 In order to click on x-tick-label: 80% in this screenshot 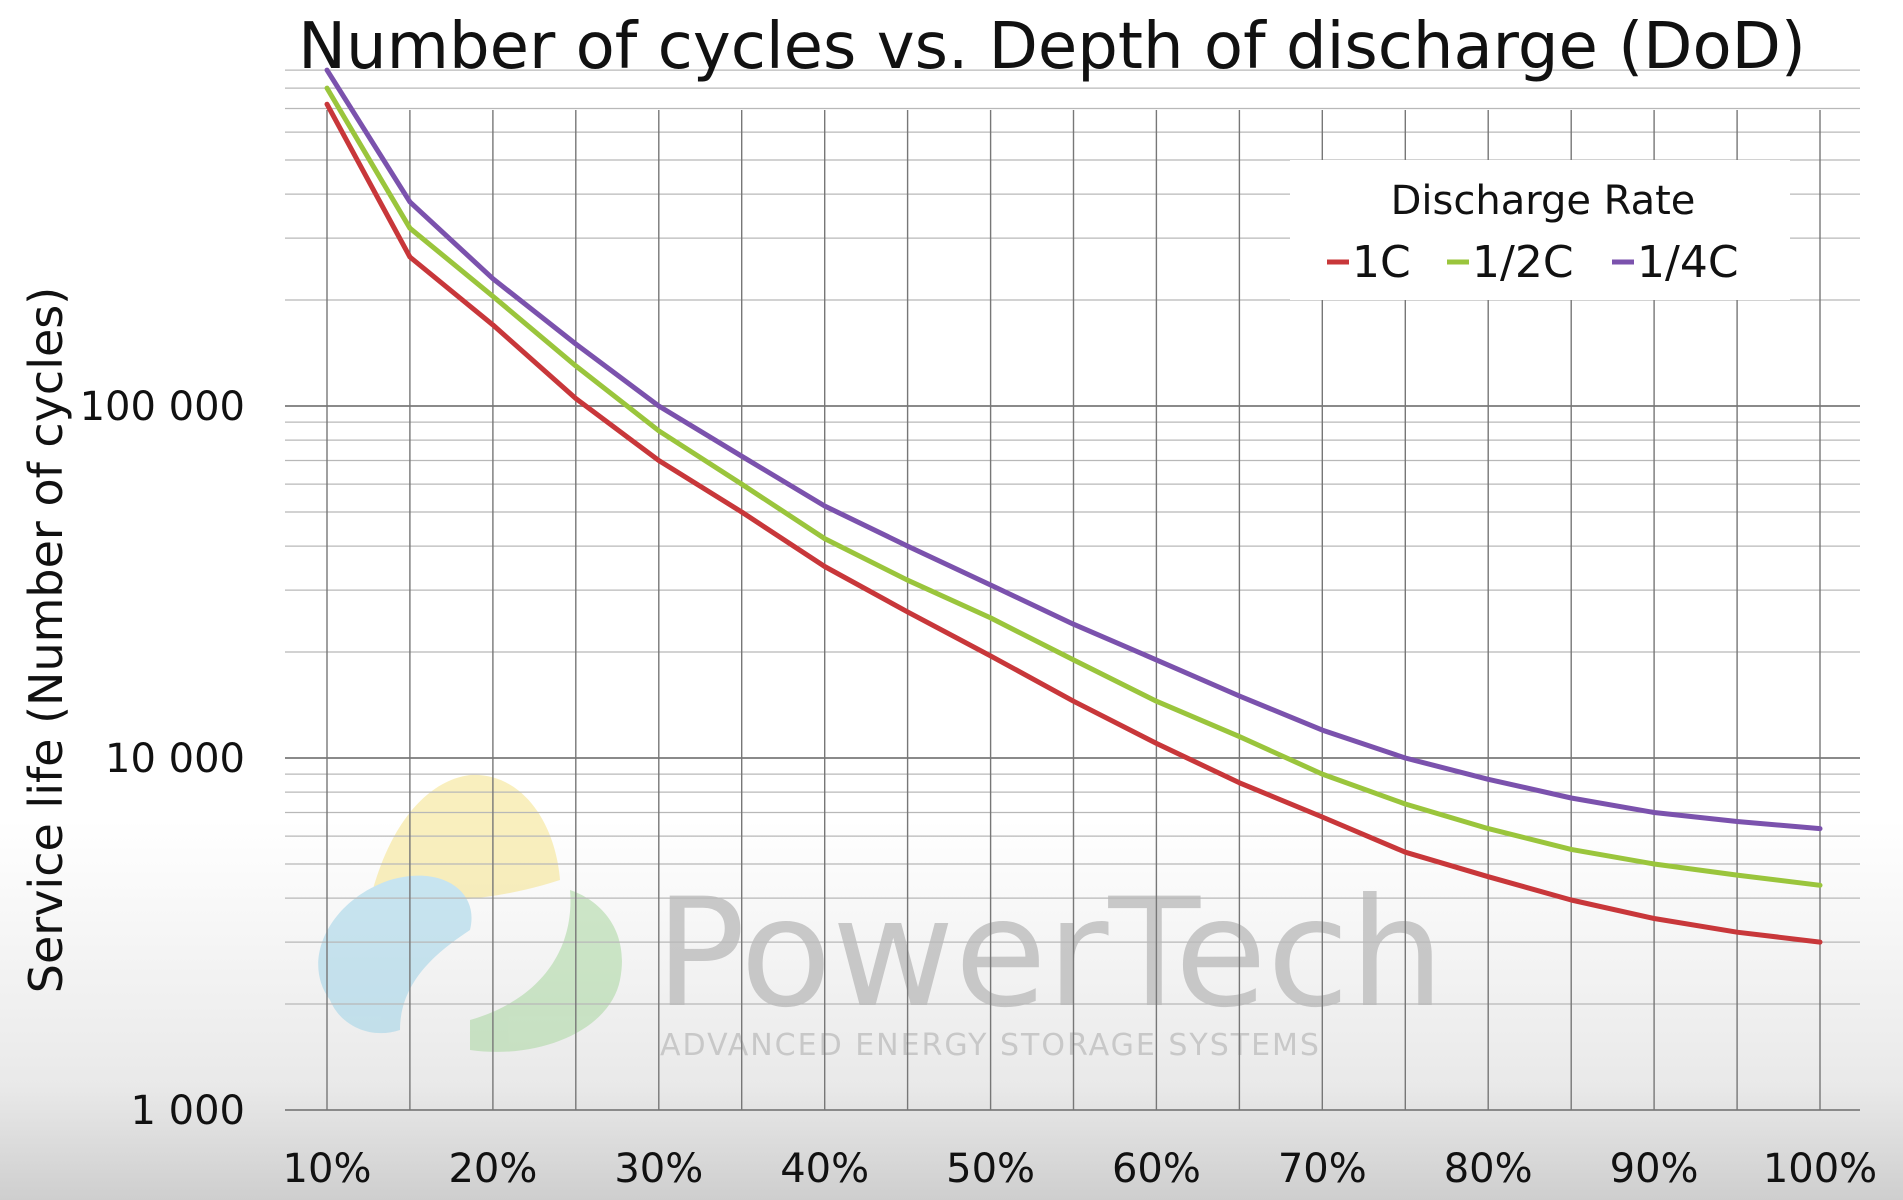, I will do `click(1488, 1169)`.